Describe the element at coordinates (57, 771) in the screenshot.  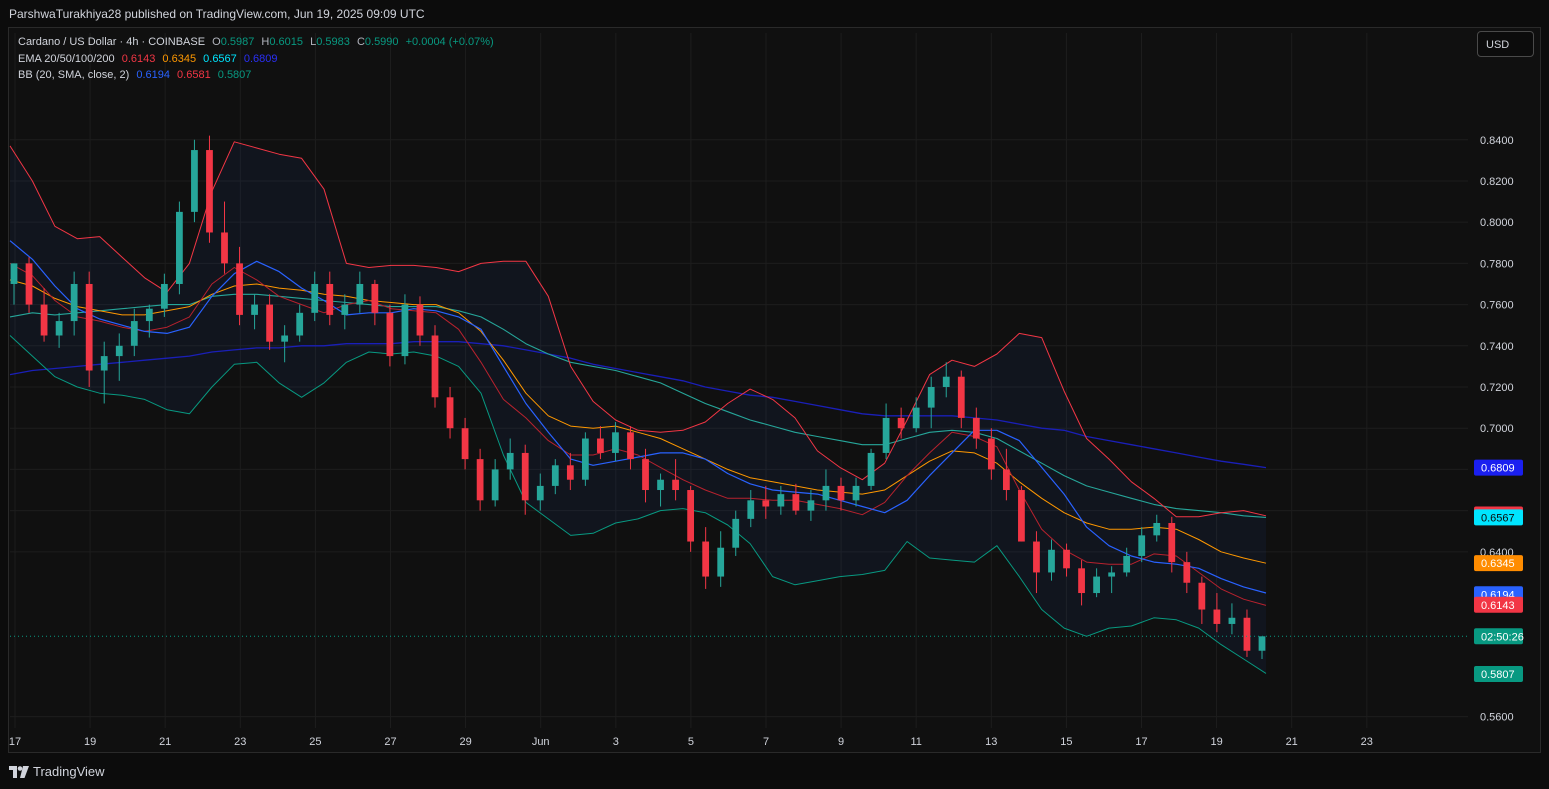
I see `tradingview-brand: TradingView` at that location.